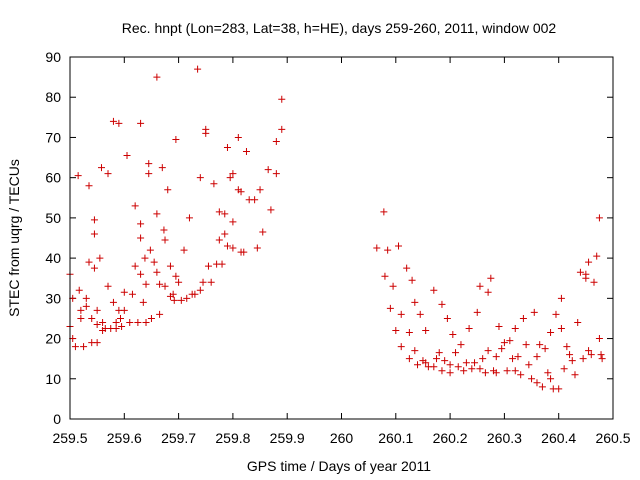 The width and height of the screenshot is (640, 480). I want to click on x-tick-label: 259.9, so click(287, 438).